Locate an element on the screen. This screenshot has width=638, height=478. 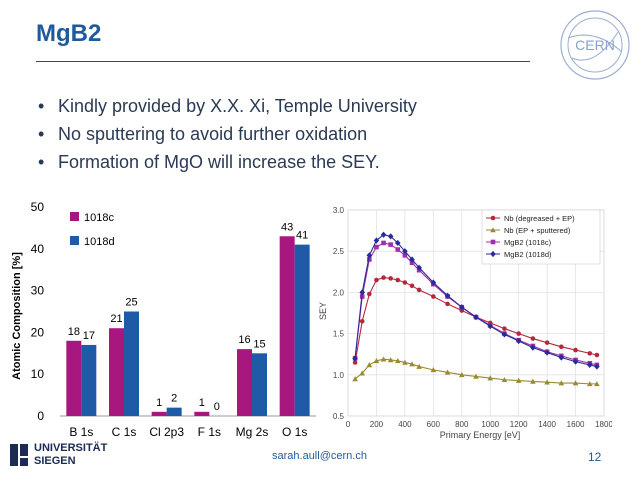
bar-1018c-Mg-2s is located at coordinates (244, 382).